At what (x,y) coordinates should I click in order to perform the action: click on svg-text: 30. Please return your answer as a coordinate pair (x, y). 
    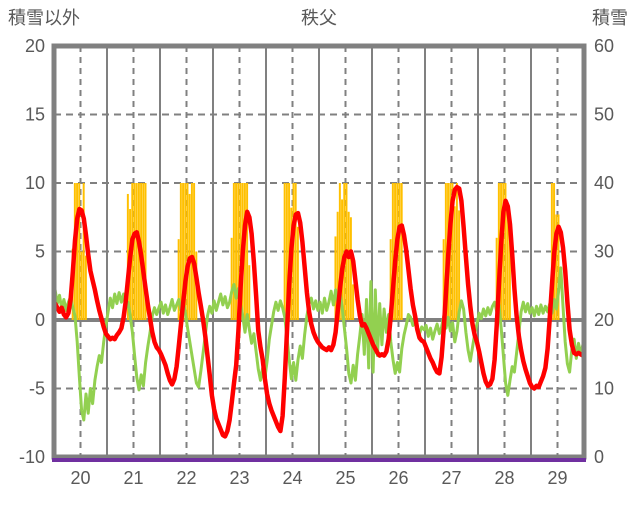
    Looking at the image, I should click on (604, 252).